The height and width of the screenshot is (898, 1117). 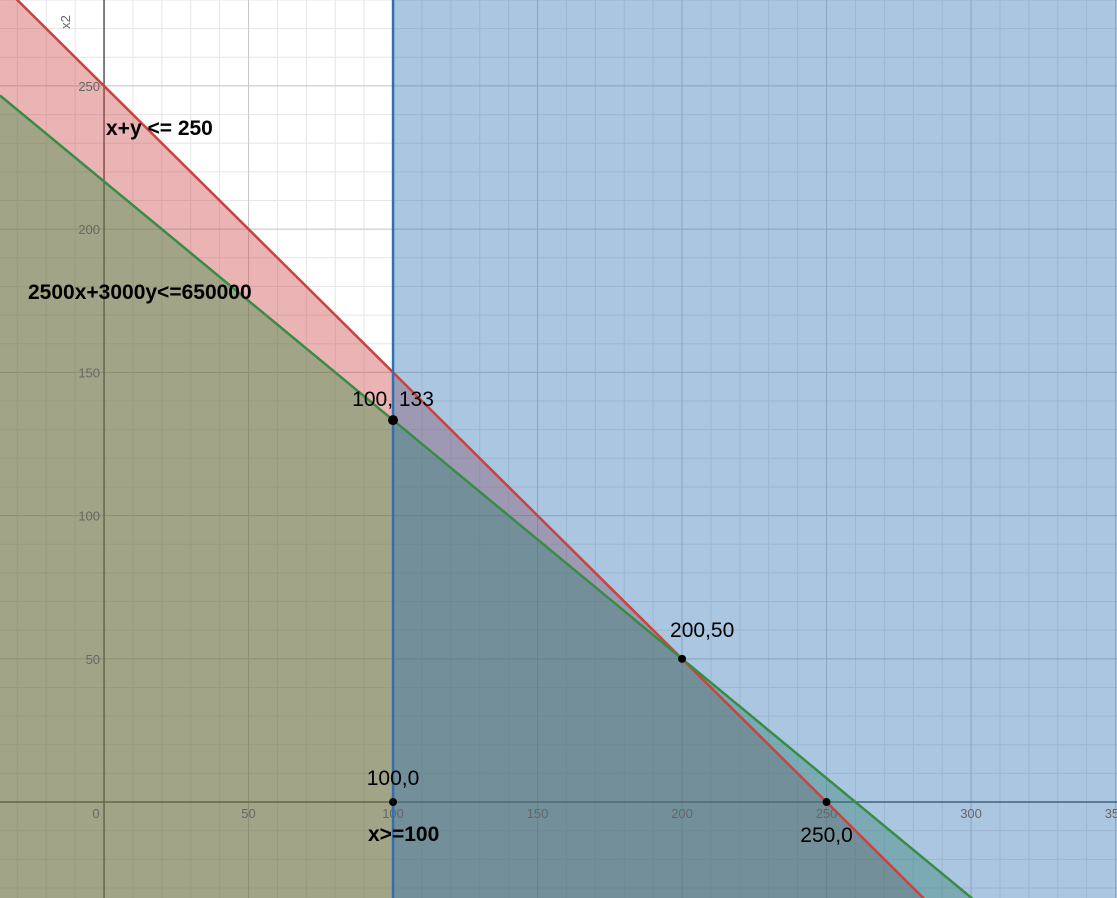 I want to click on x-tick-label: 250, so click(x=827, y=813).